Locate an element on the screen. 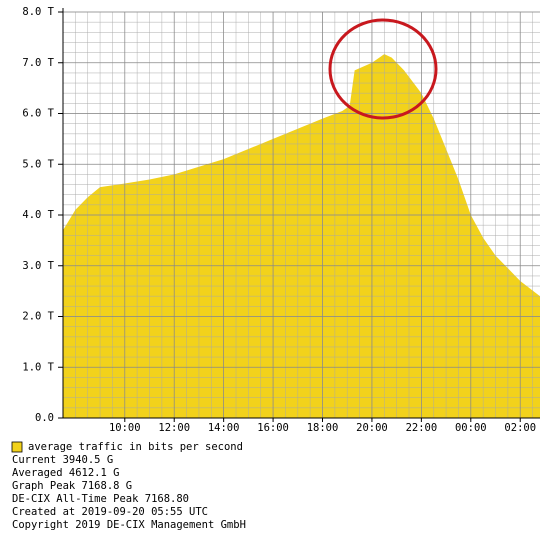 The height and width of the screenshot is (540, 540). x-tick-label: 10:00 is located at coordinates (125, 428).